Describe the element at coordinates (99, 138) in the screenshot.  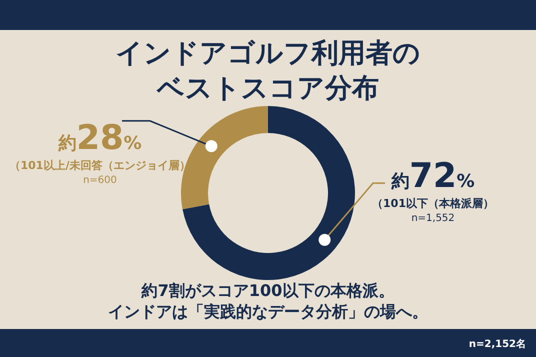
I see `data-label: 約28%` at that location.